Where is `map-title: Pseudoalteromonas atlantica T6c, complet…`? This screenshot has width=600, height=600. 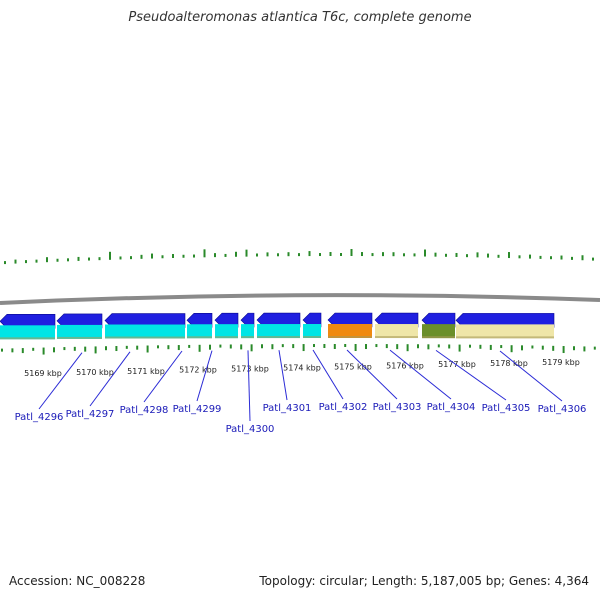
map-title: Pseudoalteromonas atlantica T6c, complet… is located at coordinates (300, 17).